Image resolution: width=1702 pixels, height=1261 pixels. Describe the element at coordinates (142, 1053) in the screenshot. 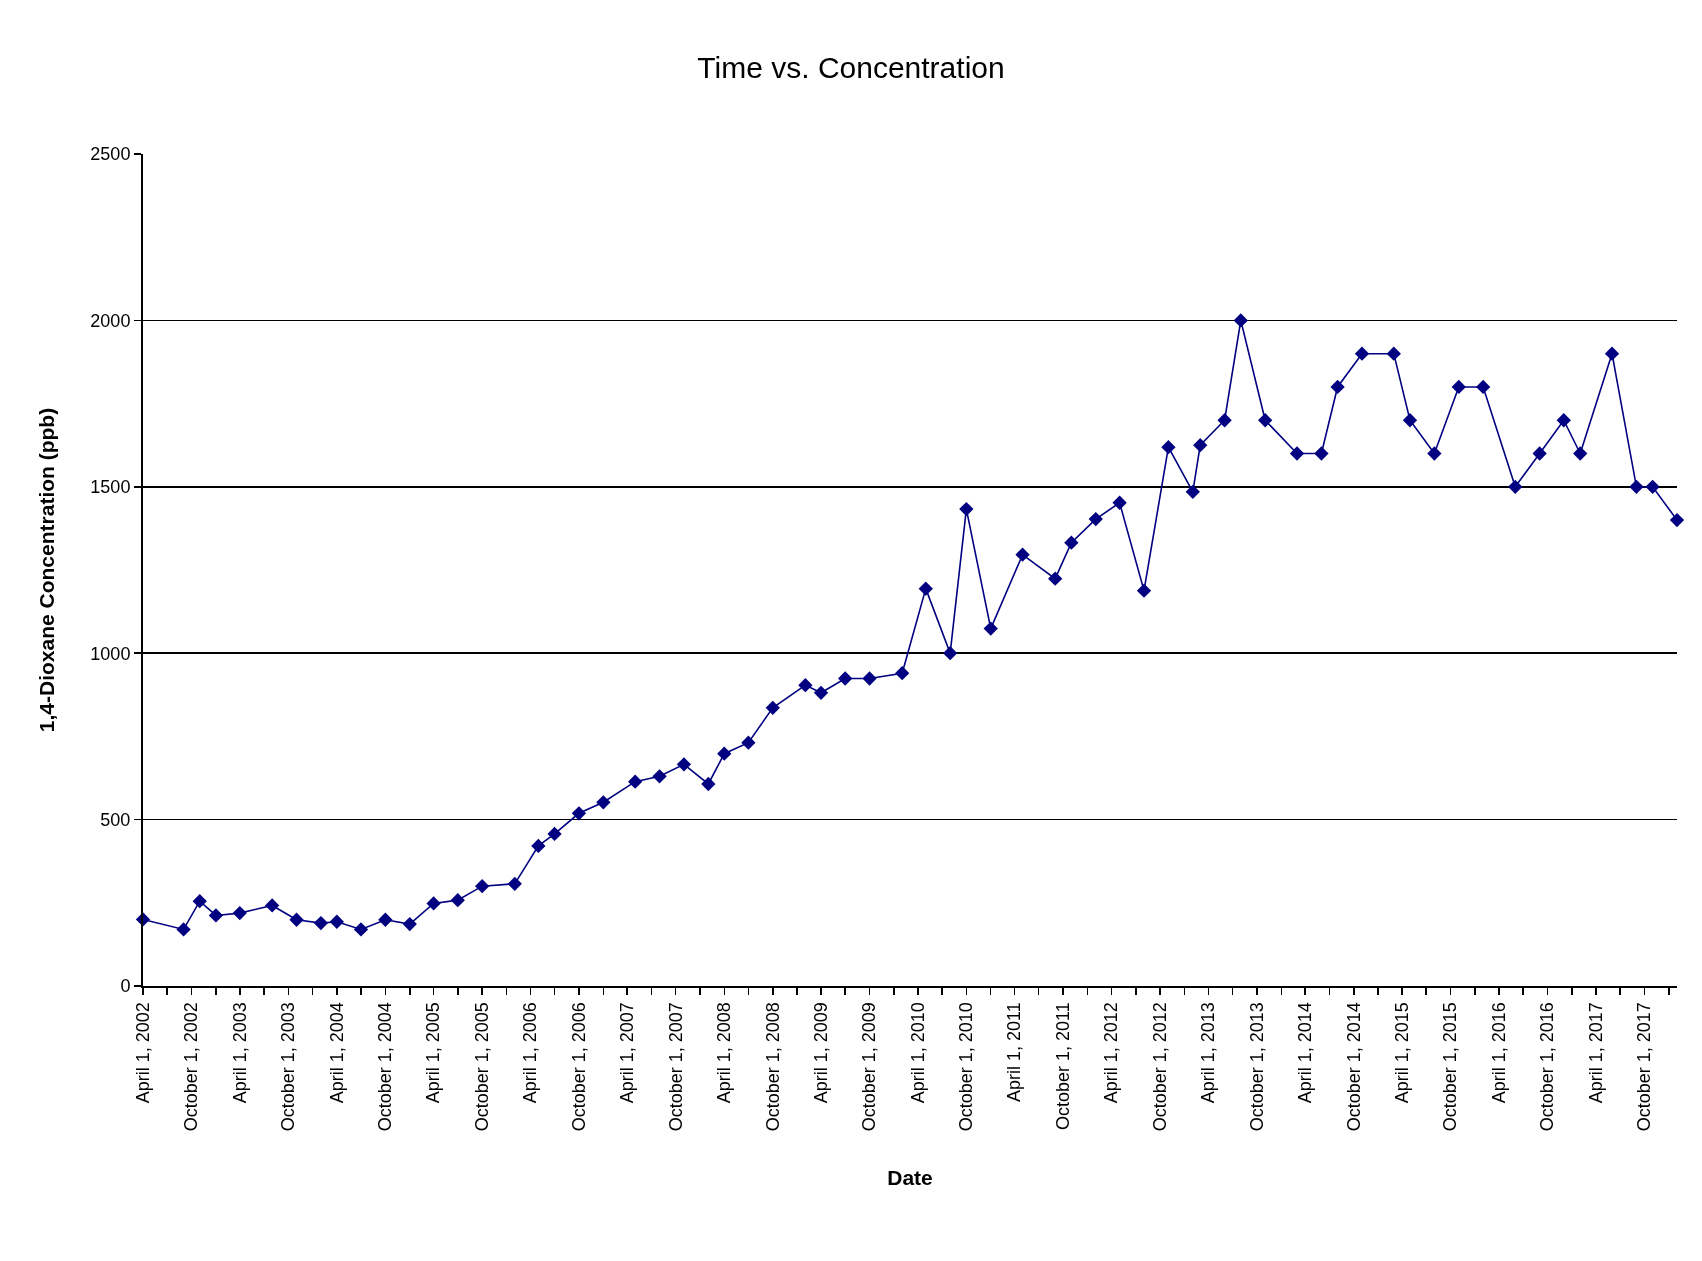

I see `x-tick-label: April 1, 2002` at that location.